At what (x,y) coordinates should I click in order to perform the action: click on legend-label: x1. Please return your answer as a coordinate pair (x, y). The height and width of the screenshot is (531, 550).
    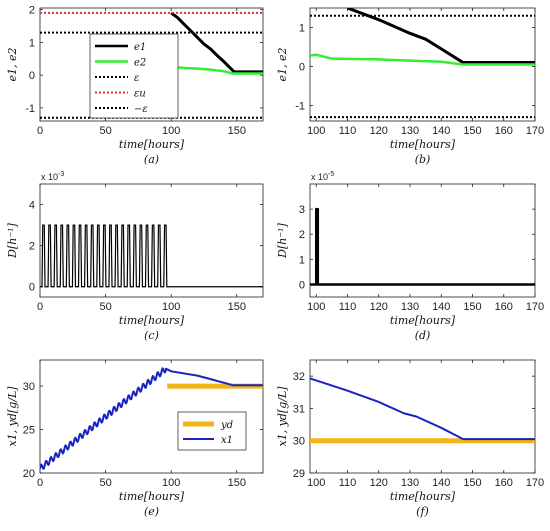
    Looking at the image, I should click on (227, 440).